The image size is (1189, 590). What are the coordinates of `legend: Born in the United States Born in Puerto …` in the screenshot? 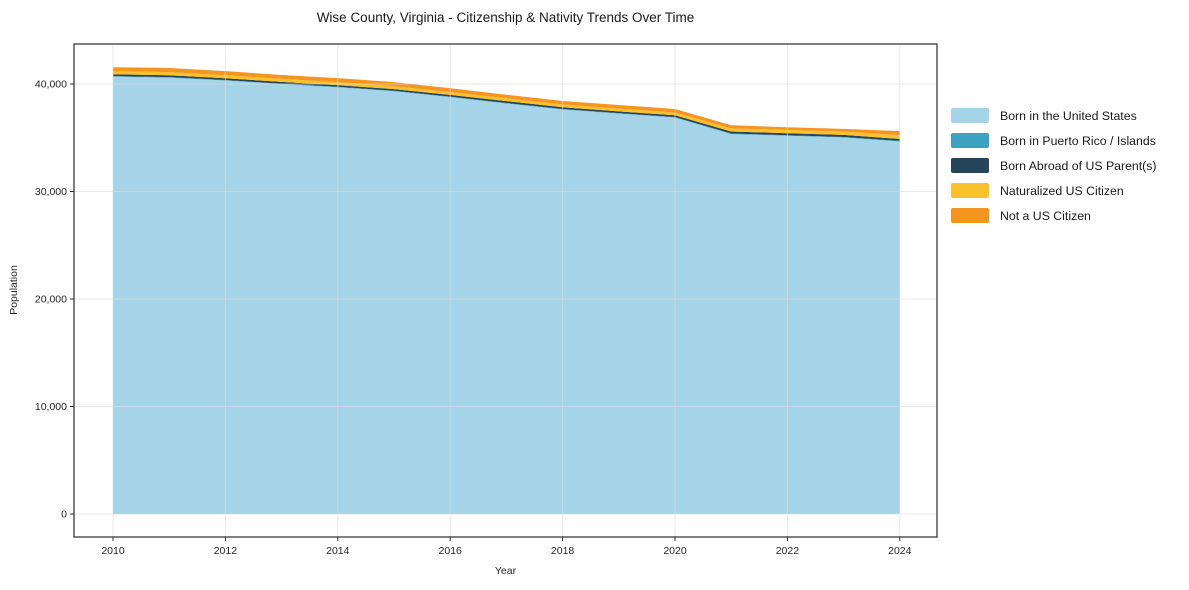 It's located at (1054, 165).